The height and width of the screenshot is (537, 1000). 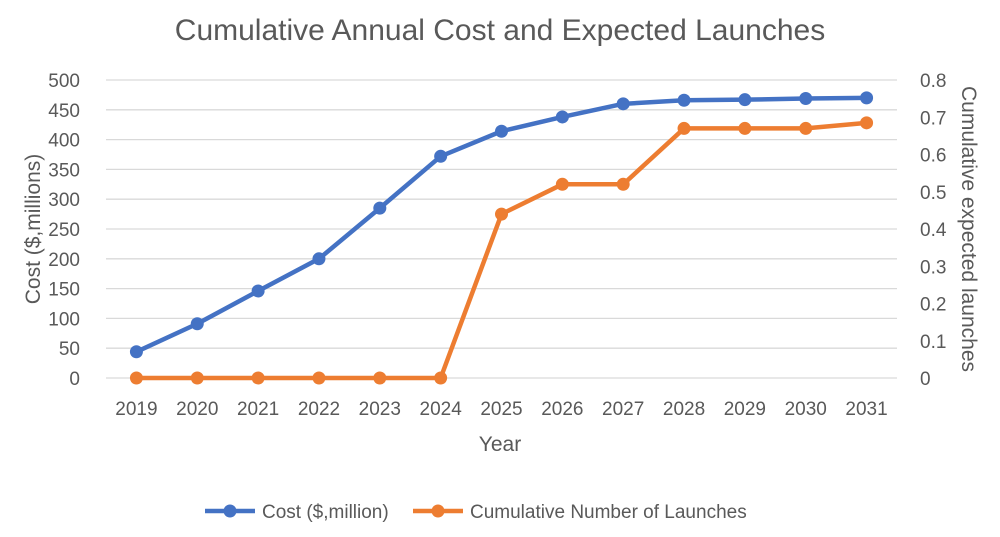 I want to click on x-tick-label: 2024, so click(x=441, y=409).